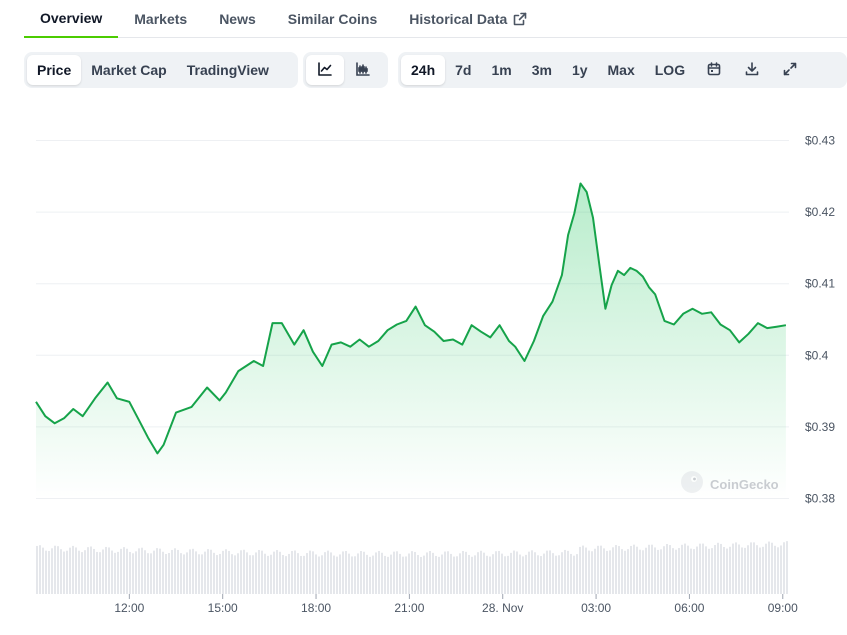  Describe the element at coordinates (332, 19) in the screenshot. I see `tab-similar-coins: Similar Coins` at that location.